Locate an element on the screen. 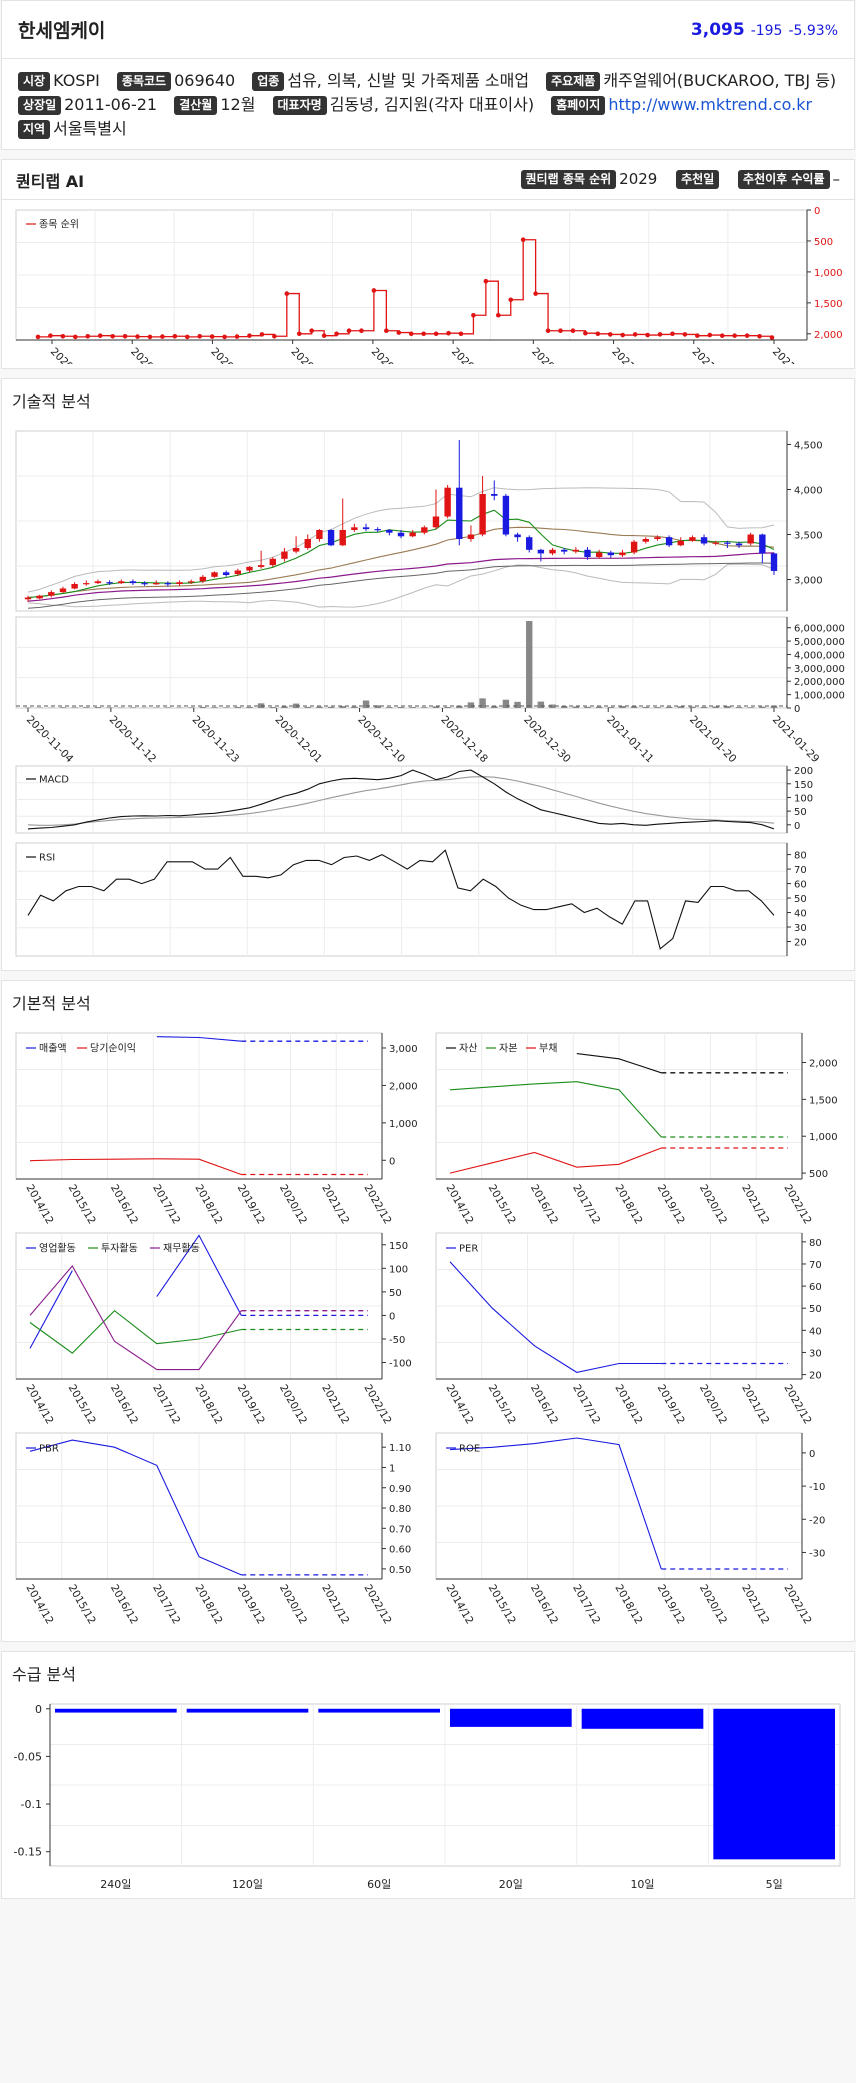 This screenshot has width=856, height=2083. rsi-y-tick-label: 70 is located at coordinates (800, 870).